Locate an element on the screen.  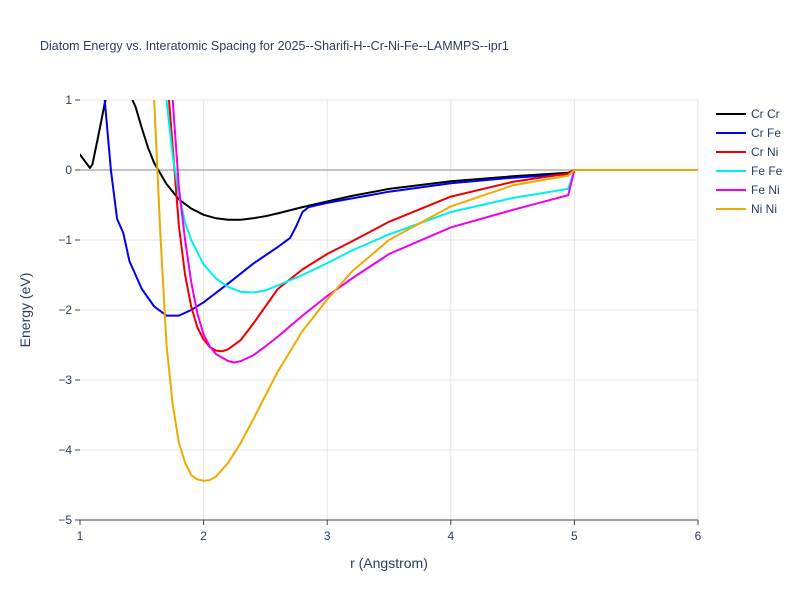
y-tick-label: −2 is located at coordinates (65, 310).